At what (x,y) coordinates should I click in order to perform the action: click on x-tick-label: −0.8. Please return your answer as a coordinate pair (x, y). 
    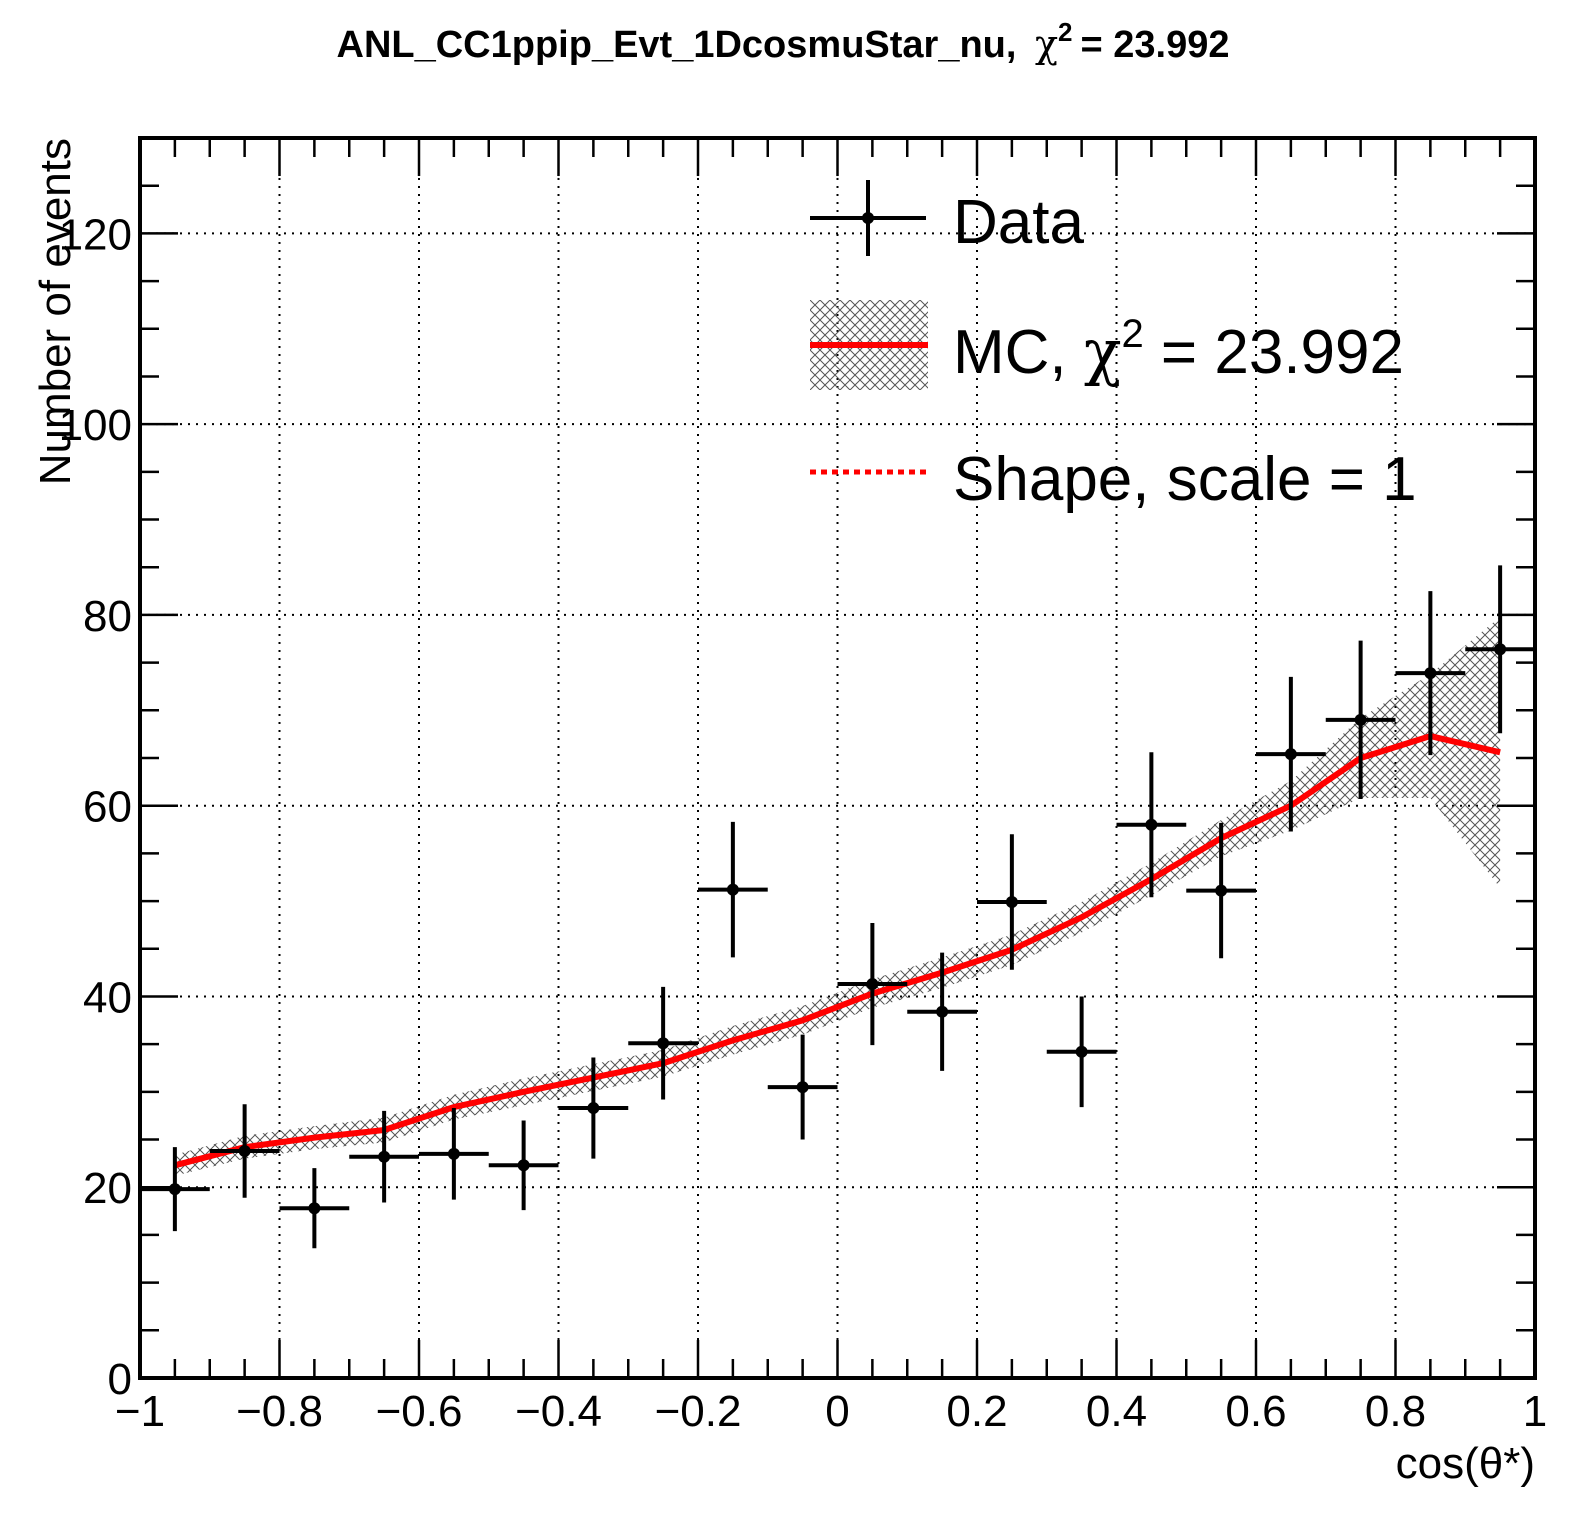
    Looking at the image, I should click on (279, 1411).